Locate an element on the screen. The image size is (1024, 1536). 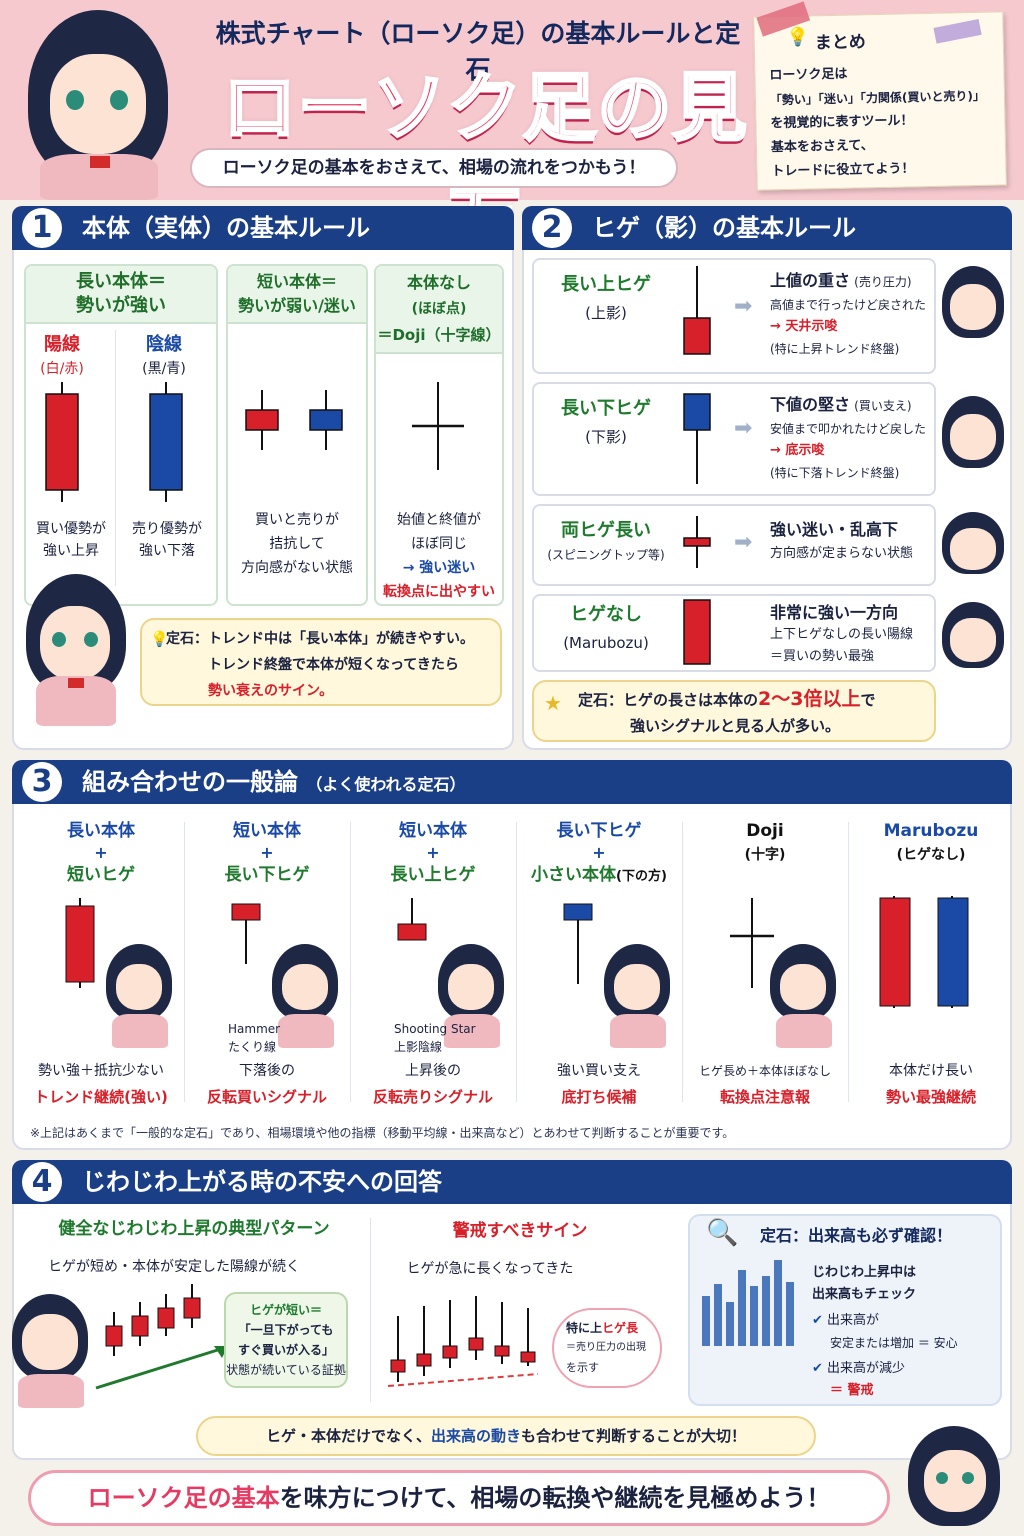
pattern-name-en: Shooting Star is located at coordinates (435, 1029).